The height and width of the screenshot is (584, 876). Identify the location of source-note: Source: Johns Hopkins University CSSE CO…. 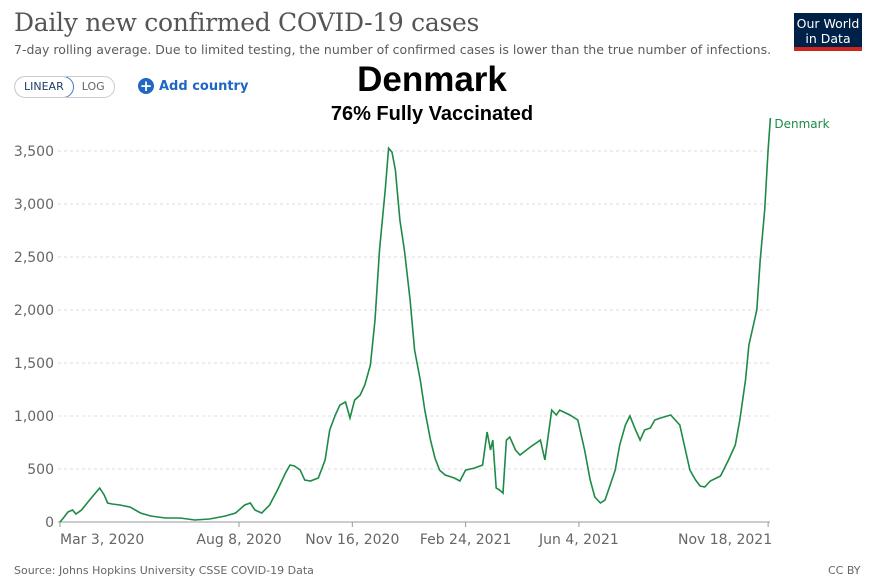
(164, 570).